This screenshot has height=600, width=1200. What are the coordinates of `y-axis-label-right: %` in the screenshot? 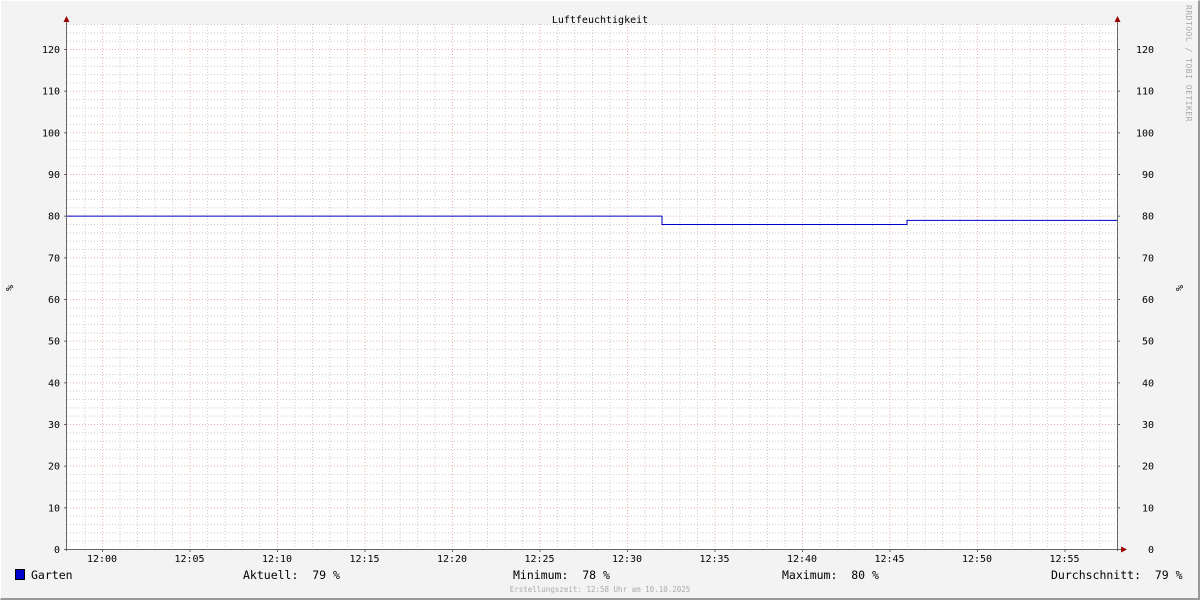 It's located at (1180, 288).